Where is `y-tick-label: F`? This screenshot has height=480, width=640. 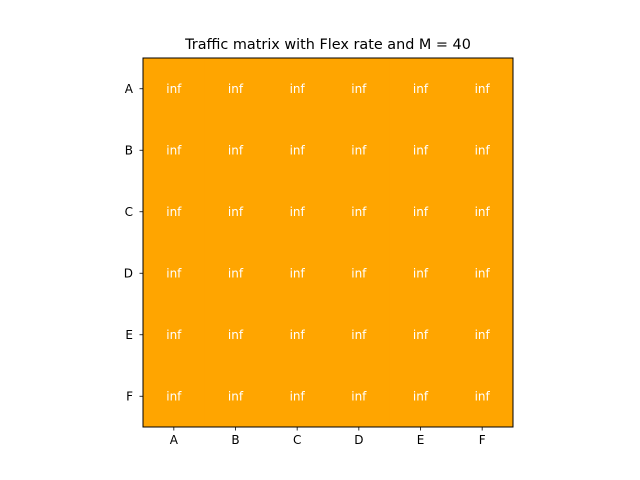 y-tick-label: F is located at coordinates (129, 396).